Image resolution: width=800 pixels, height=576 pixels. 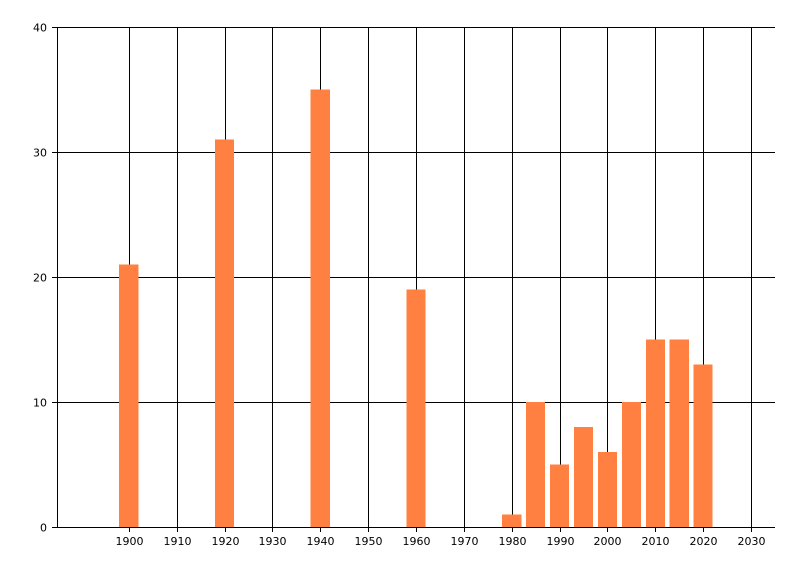 I want to click on x-tick-label: 1950, so click(x=369, y=541).